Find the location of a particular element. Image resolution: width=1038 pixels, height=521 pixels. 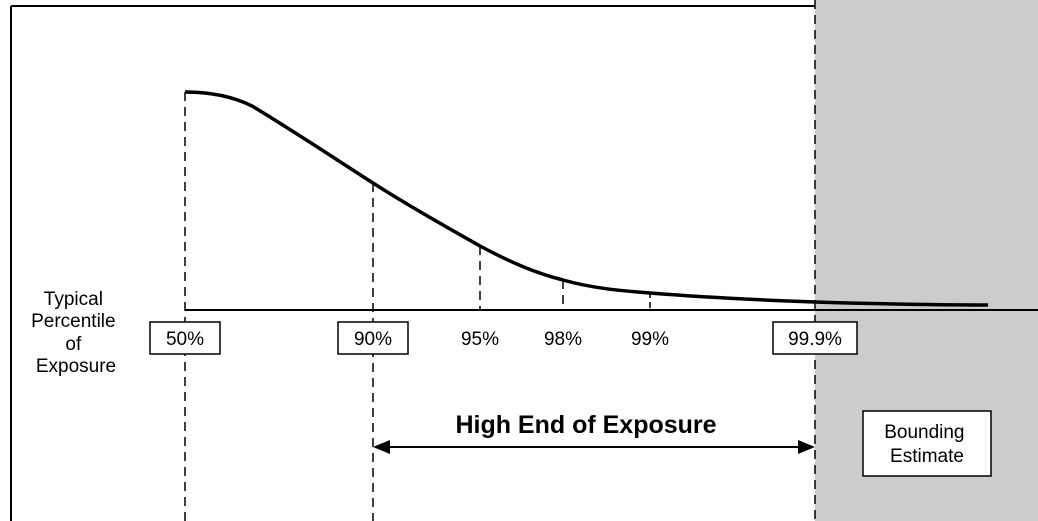

axis-title-line: Exposure is located at coordinates (76, 366).